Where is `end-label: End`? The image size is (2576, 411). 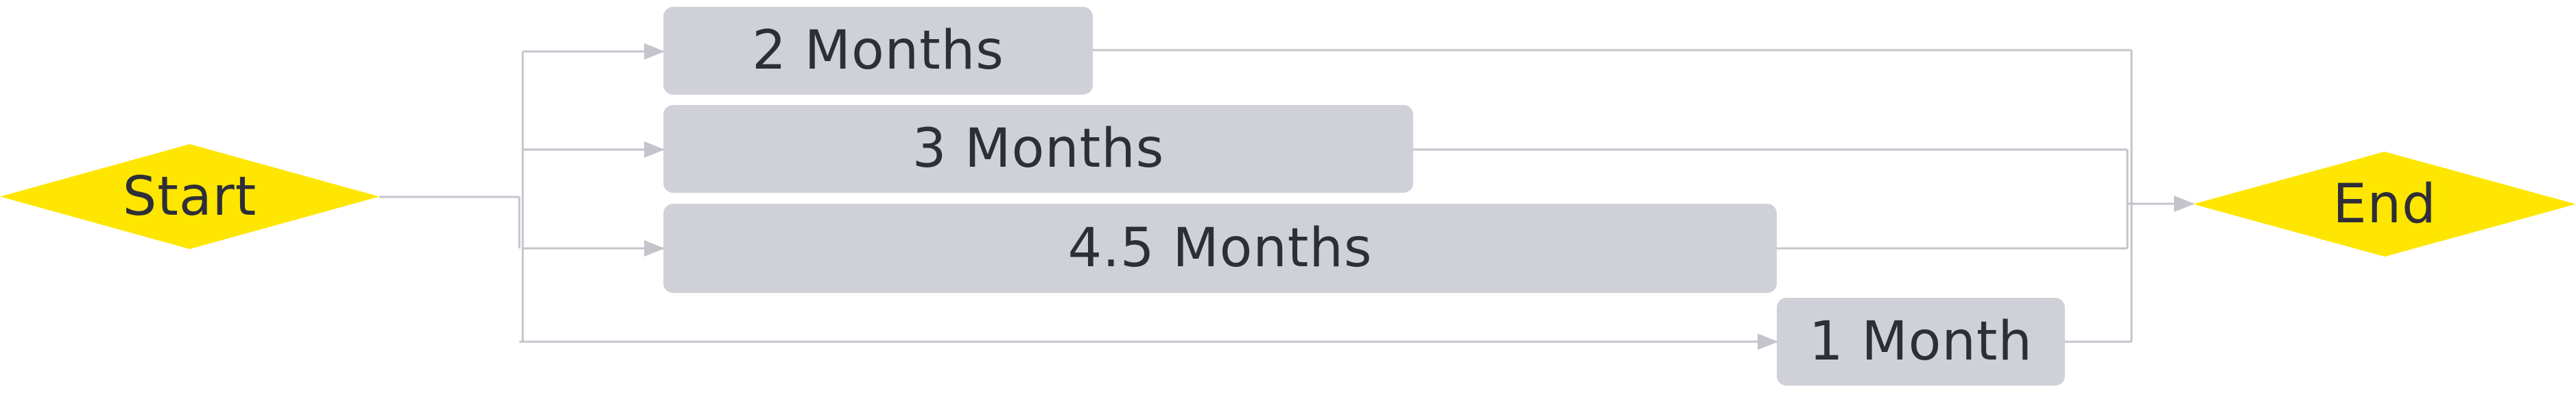
end-label: End is located at coordinates (2384, 204).